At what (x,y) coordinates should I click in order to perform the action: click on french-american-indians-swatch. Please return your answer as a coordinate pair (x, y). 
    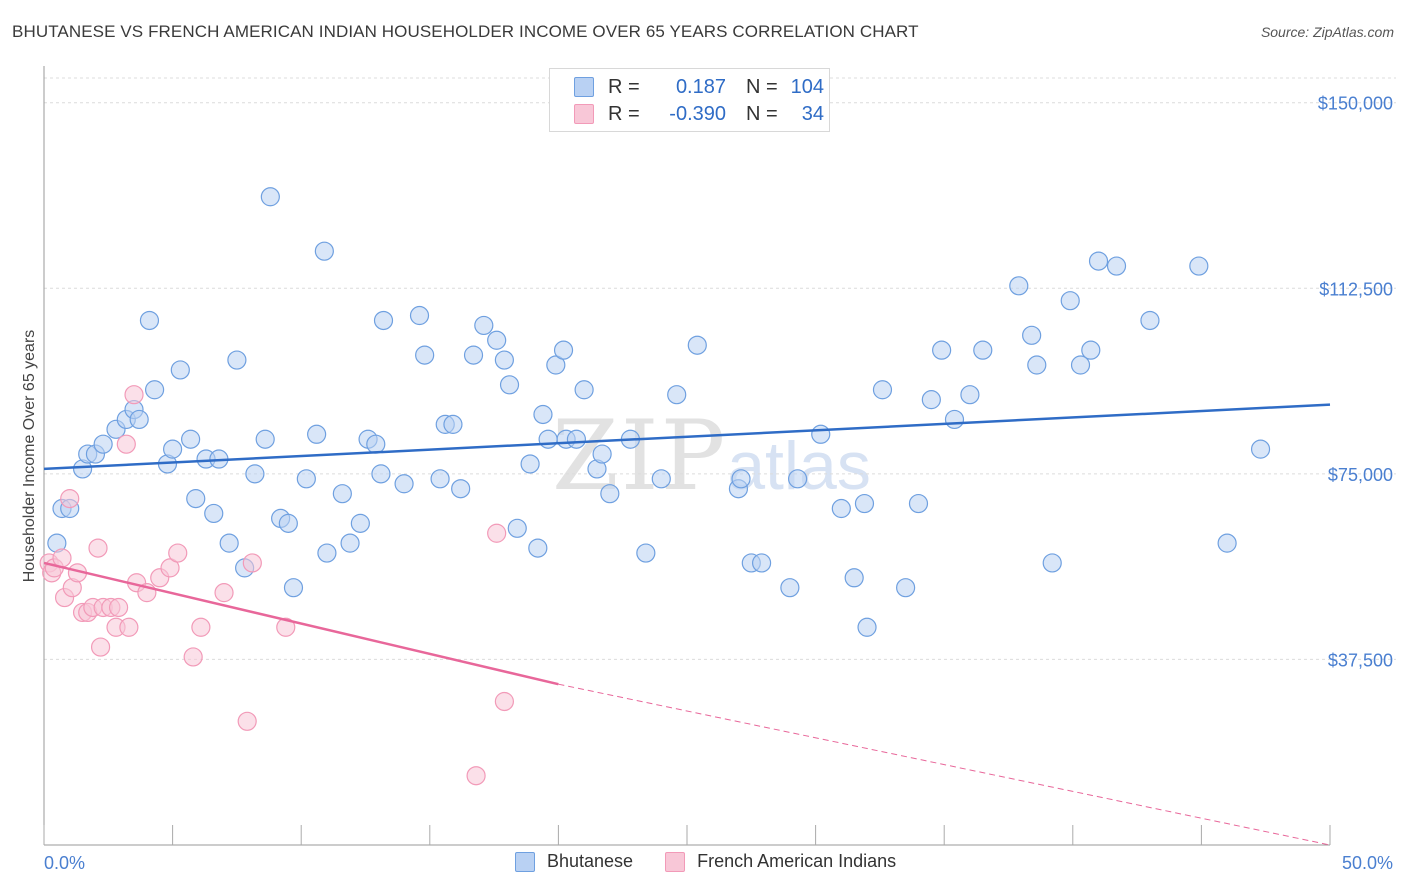
    Looking at the image, I should click on (584, 114).